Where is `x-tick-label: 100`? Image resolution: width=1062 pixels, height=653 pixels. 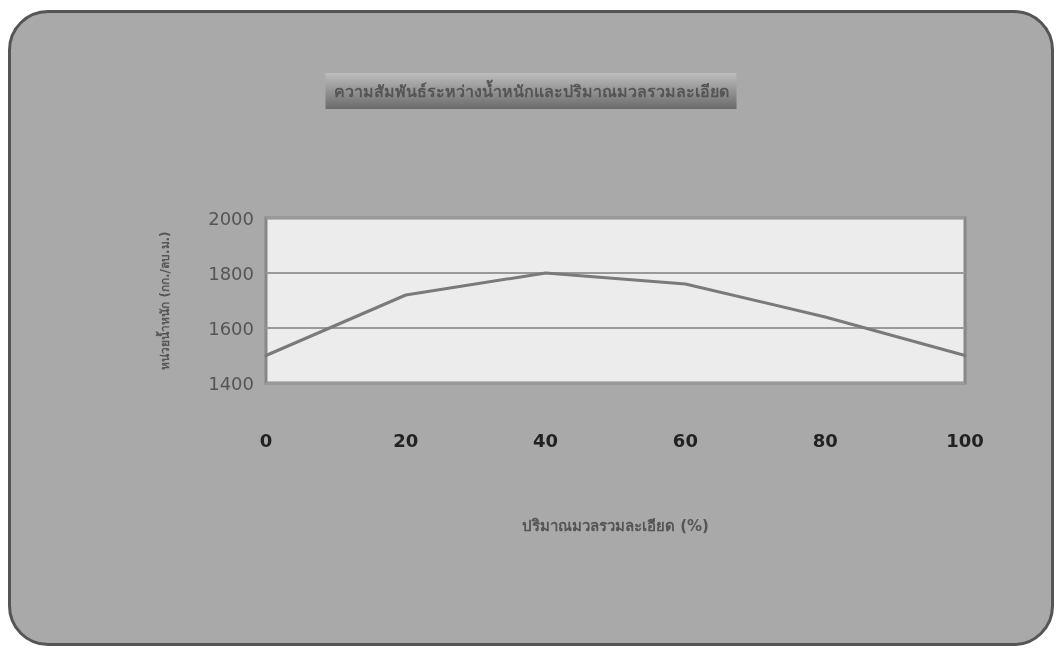 x-tick-label: 100 is located at coordinates (965, 440).